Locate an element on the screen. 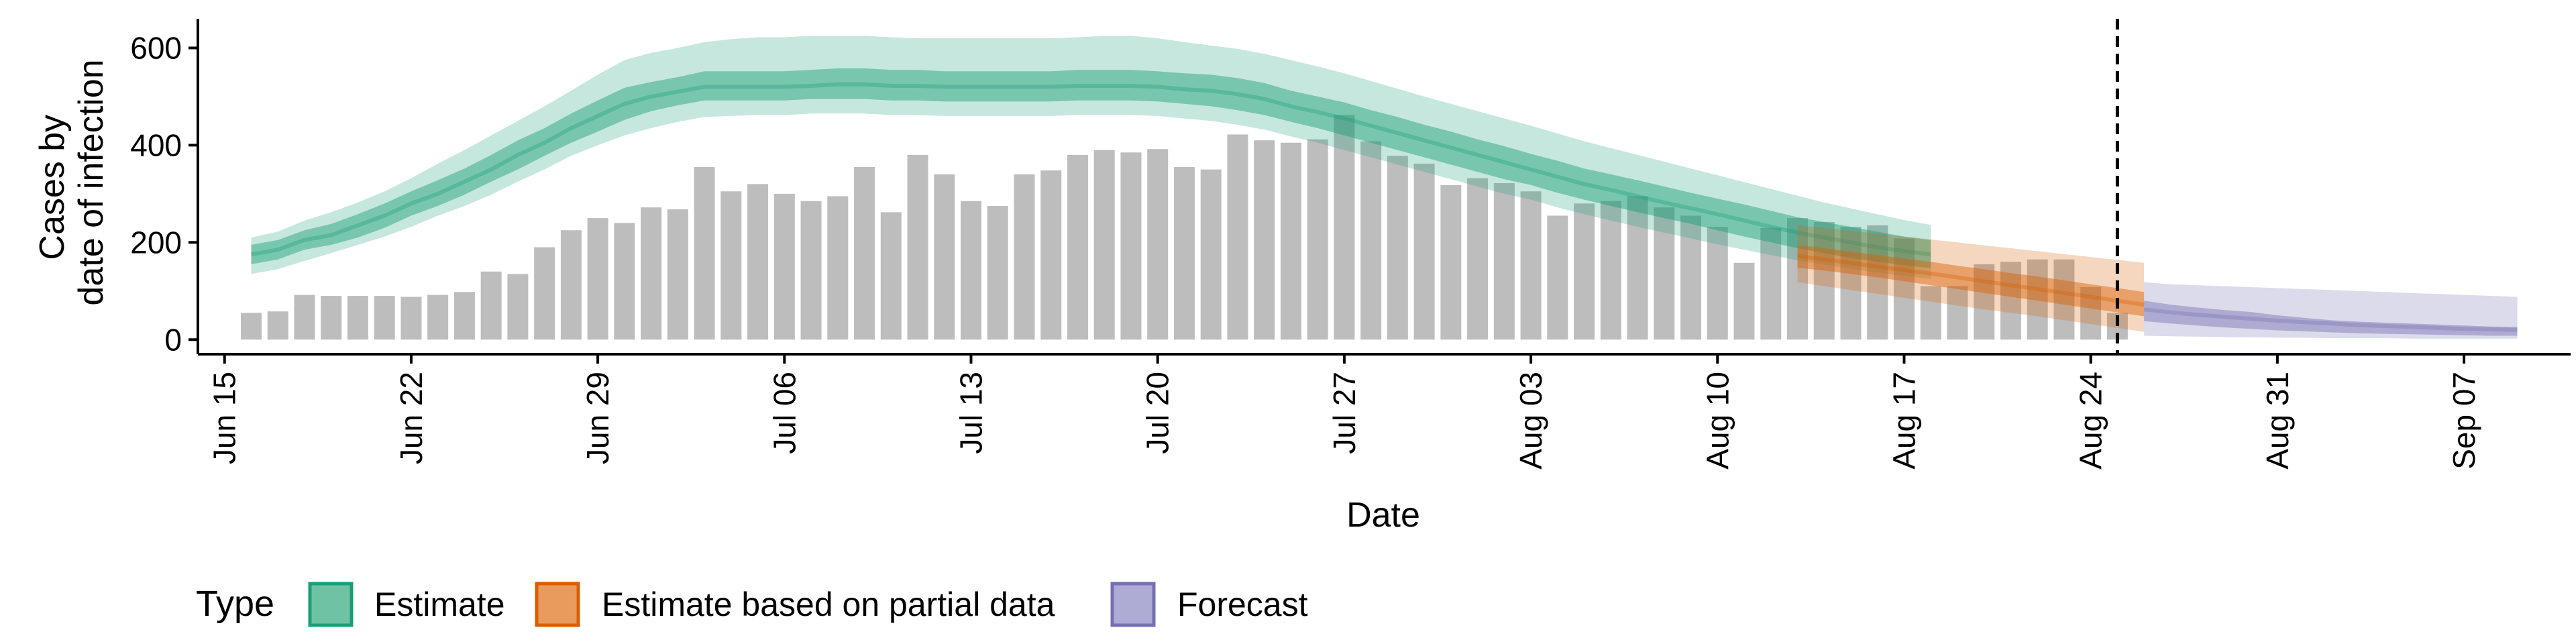  legend-title: Type is located at coordinates (235, 604).